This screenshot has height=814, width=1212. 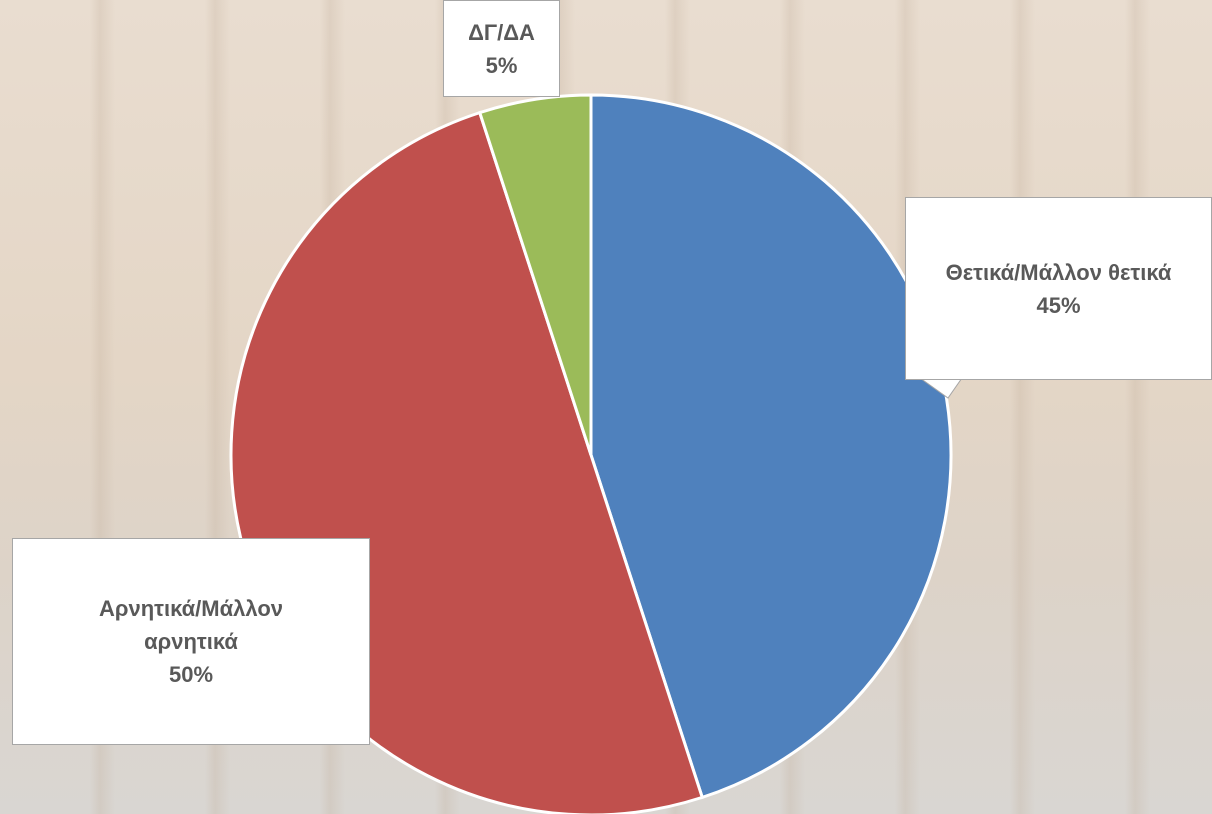 What do you see at coordinates (535, 274) in the screenshot?
I see `pie-slice` at bounding box center [535, 274].